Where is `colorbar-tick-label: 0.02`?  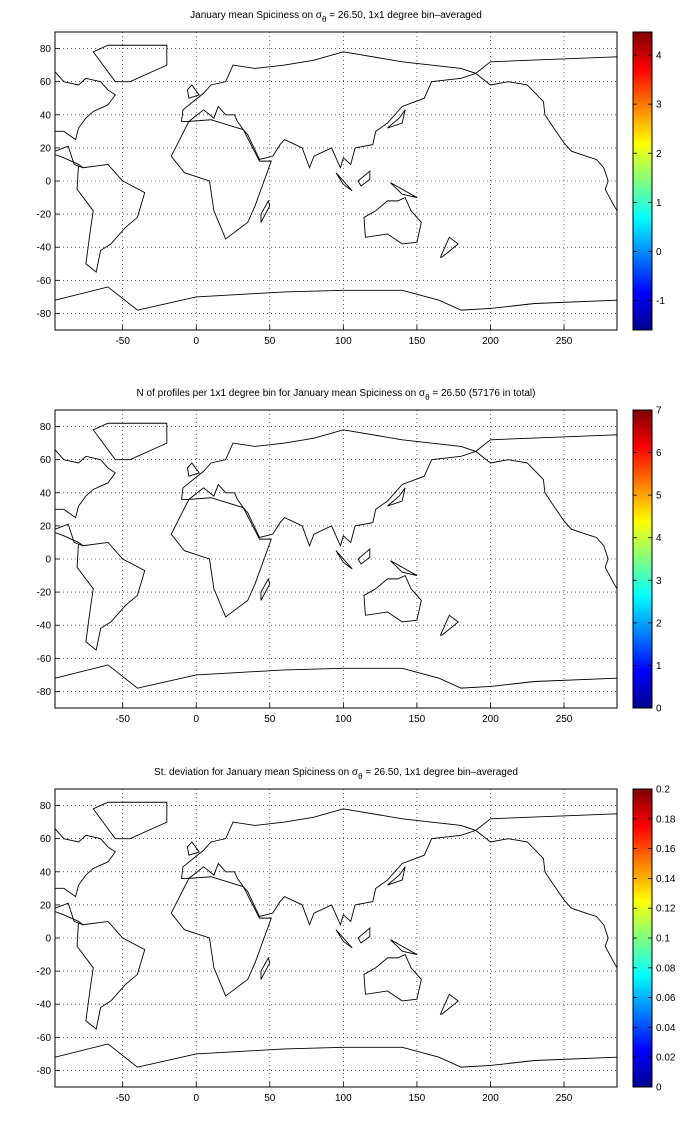 colorbar-tick-label: 0.02 is located at coordinates (666, 1058).